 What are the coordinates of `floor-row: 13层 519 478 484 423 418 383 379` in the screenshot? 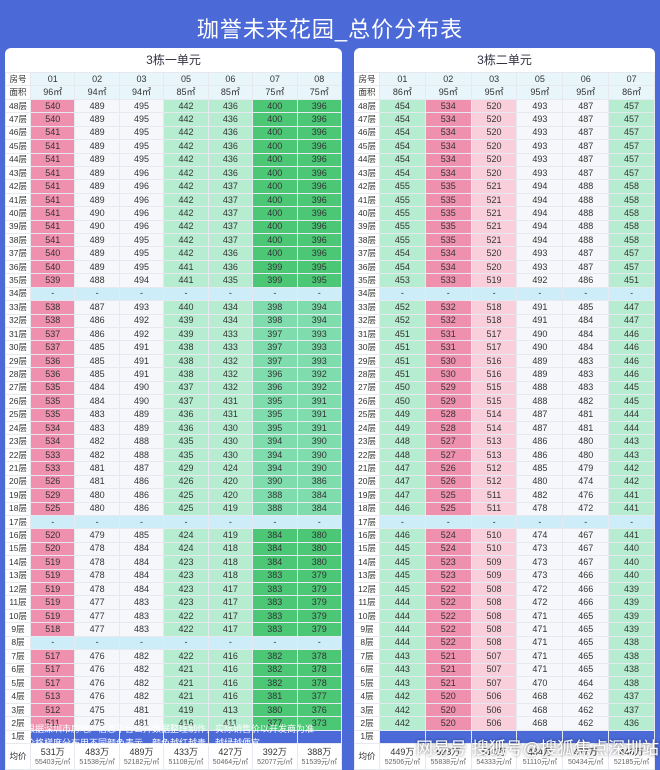 It's located at (174, 576).